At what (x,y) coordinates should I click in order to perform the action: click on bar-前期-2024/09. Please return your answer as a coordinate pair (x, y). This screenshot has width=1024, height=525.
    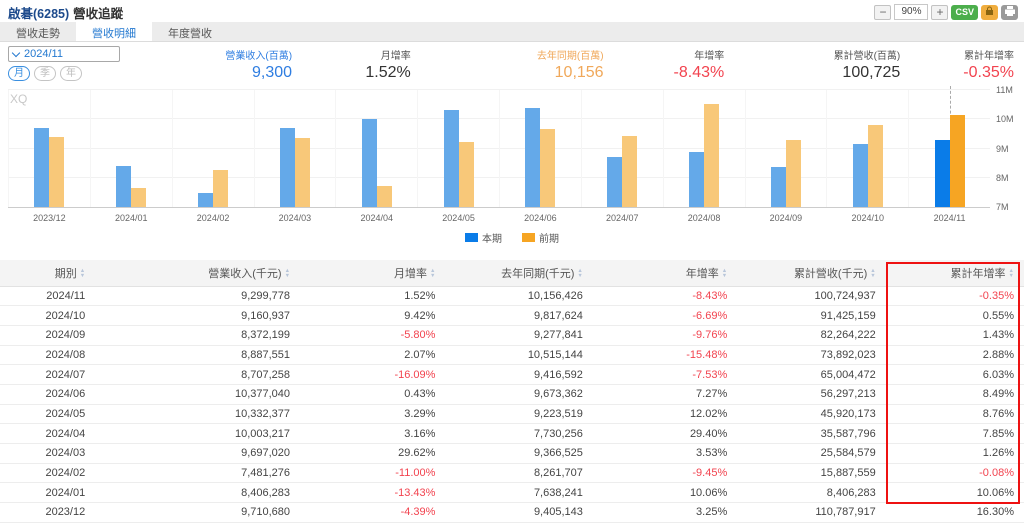
    Looking at the image, I should click on (793, 173).